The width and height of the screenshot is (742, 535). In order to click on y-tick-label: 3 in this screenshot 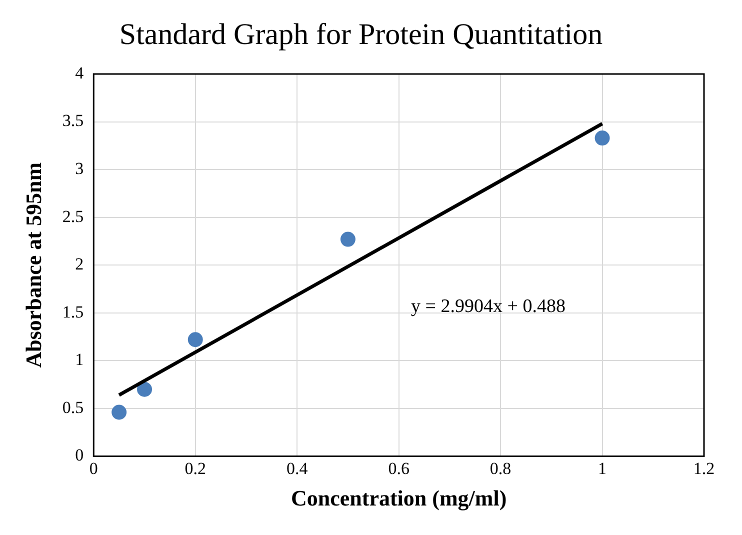, I will do `click(79, 168)`.